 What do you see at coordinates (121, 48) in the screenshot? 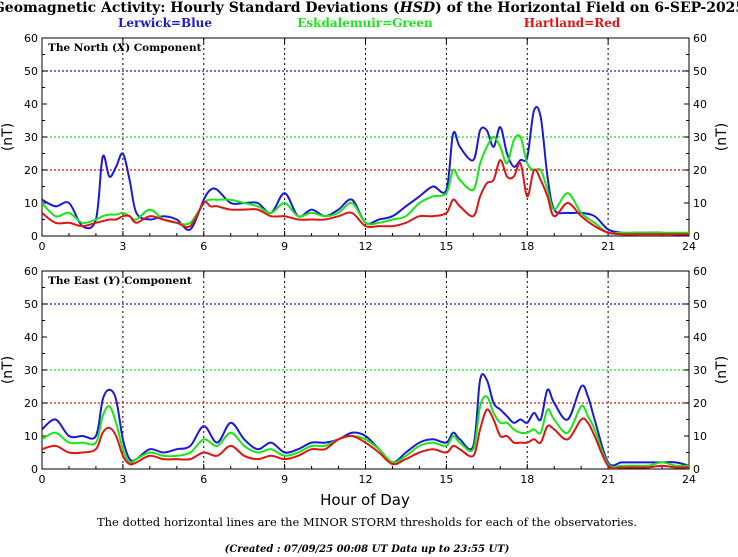
I see `panel-title-axis: X` at bounding box center [121, 48].